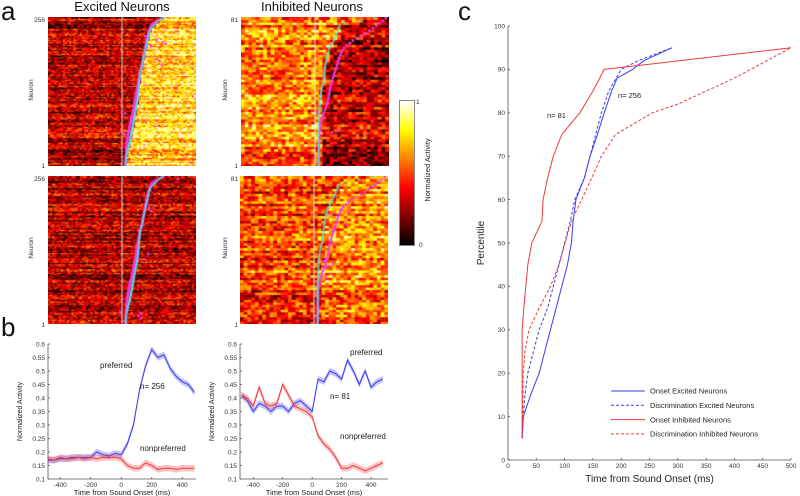 The width and height of the screenshot is (800, 496). Describe the element at coordinates (503, 460) in the screenshot. I see `y-tick-label: 0` at that location.